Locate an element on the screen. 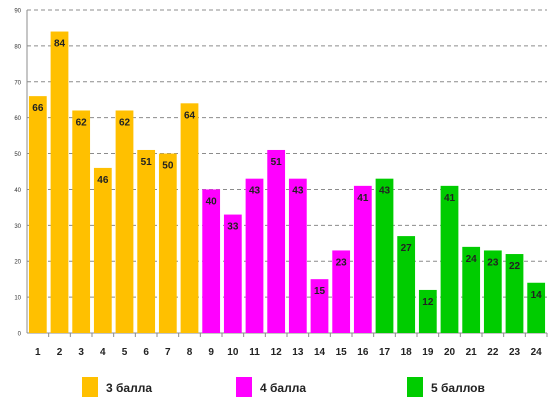  x-tick-label: 8 is located at coordinates (190, 352).